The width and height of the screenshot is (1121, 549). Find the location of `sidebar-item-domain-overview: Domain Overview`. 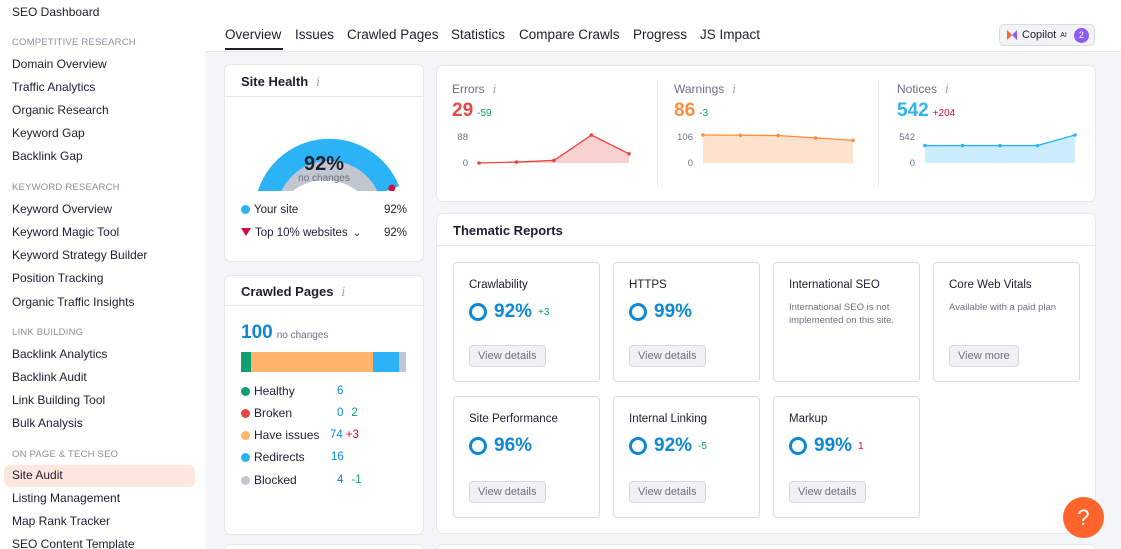

sidebar-item-domain-overview: Domain Overview is located at coordinates (59, 64).